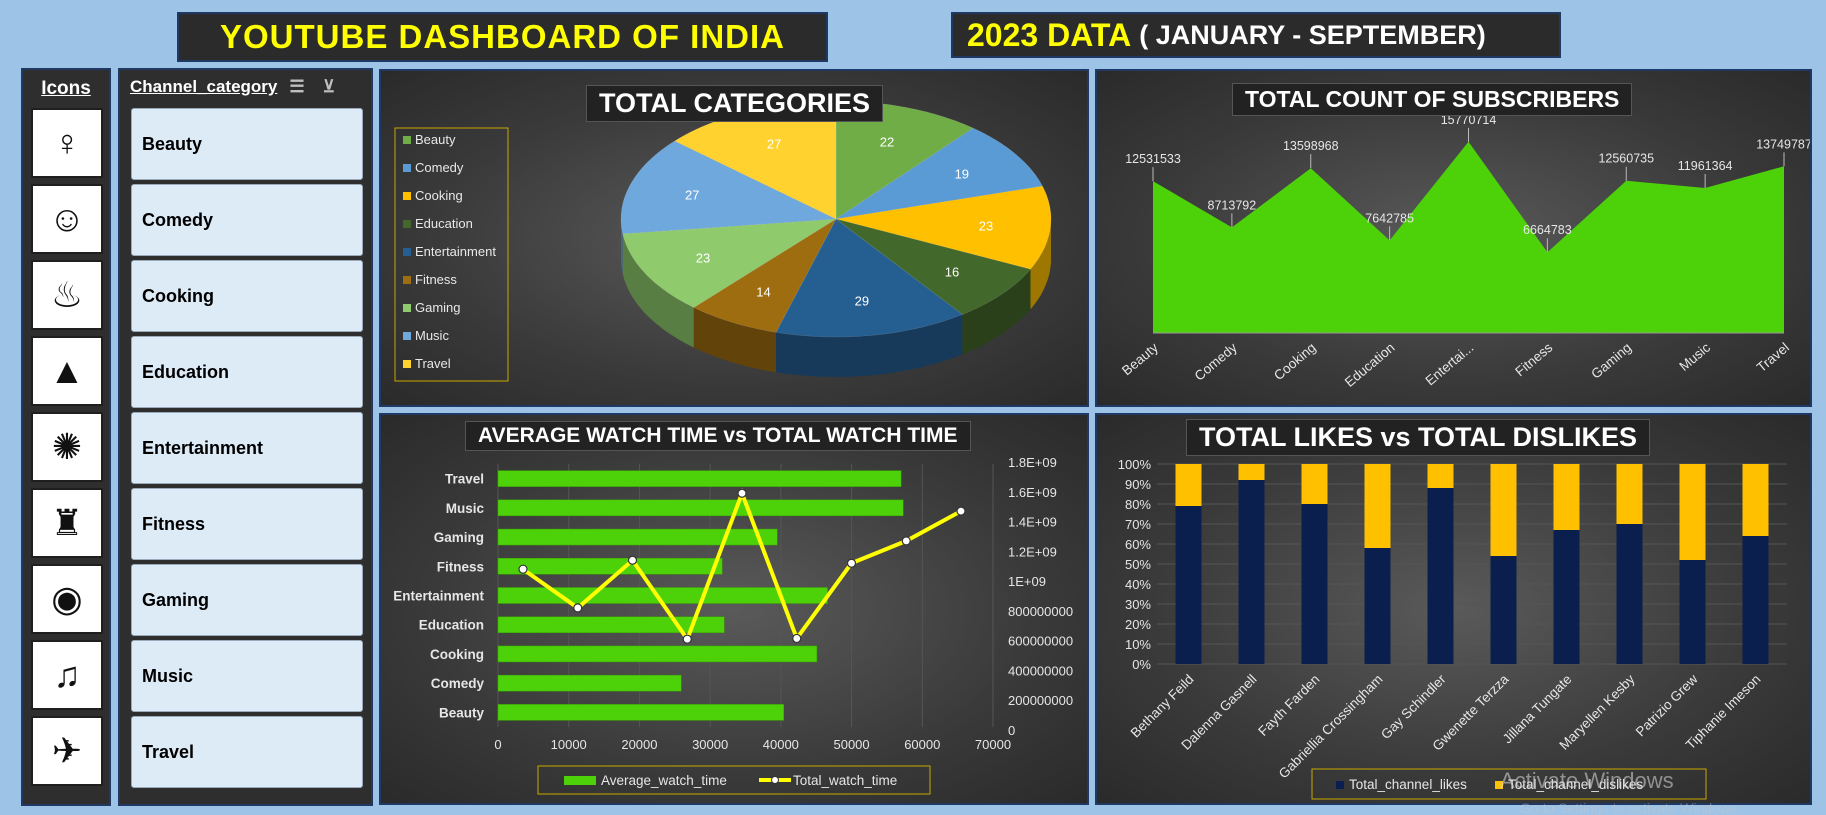 This screenshot has height=815, width=1826. Describe the element at coordinates (1138, 584) in the screenshot. I see `stack-y-tick: 40%` at that location.